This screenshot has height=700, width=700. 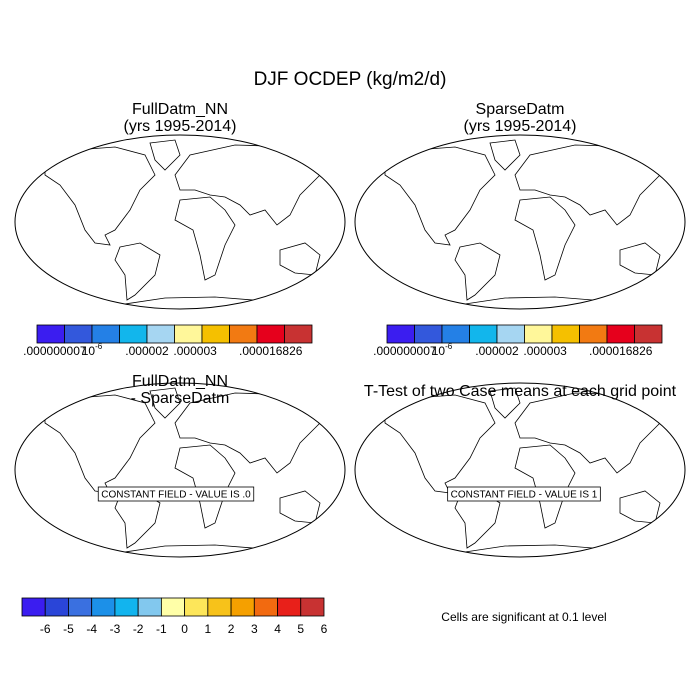 What do you see at coordinates (208, 629) in the screenshot?
I see `colorbar-label: 1` at bounding box center [208, 629].